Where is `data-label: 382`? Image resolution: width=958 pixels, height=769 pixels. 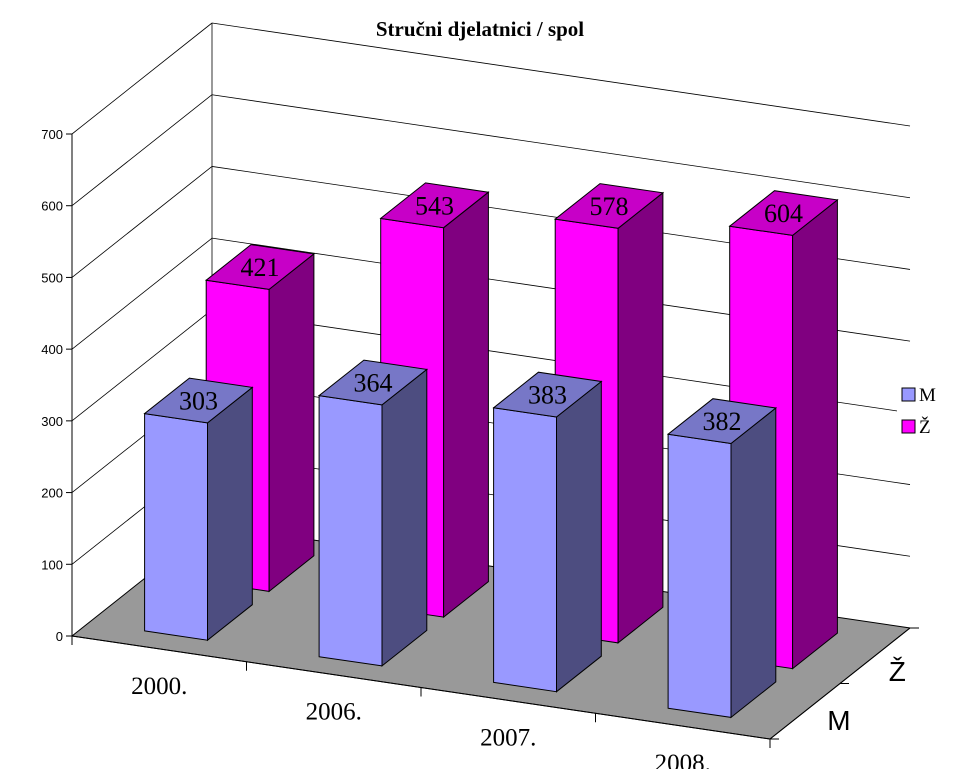 data-label: 382 is located at coordinates (721, 421).